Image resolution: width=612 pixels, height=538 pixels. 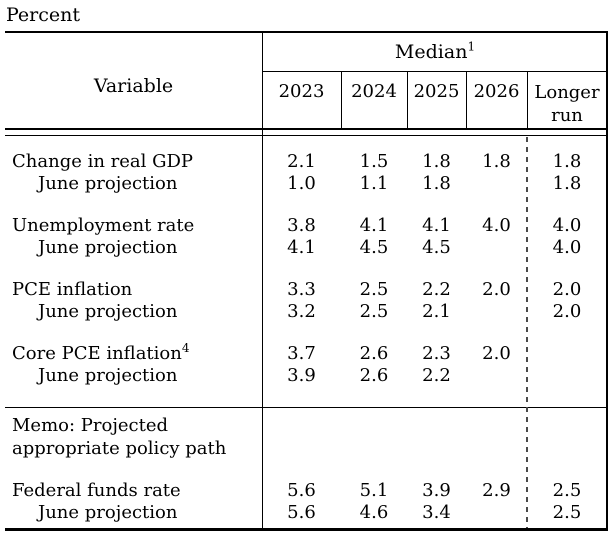 What do you see at coordinates (436, 490) in the screenshot?
I see `value-2025: 3.9` at bounding box center [436, 490].